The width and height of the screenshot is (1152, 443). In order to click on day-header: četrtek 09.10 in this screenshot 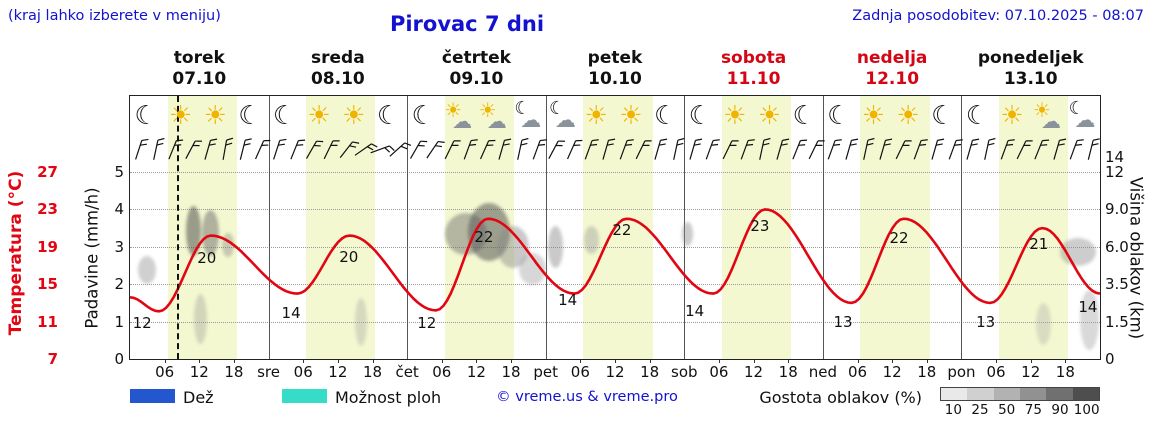, I will do `click(476, 69)`.